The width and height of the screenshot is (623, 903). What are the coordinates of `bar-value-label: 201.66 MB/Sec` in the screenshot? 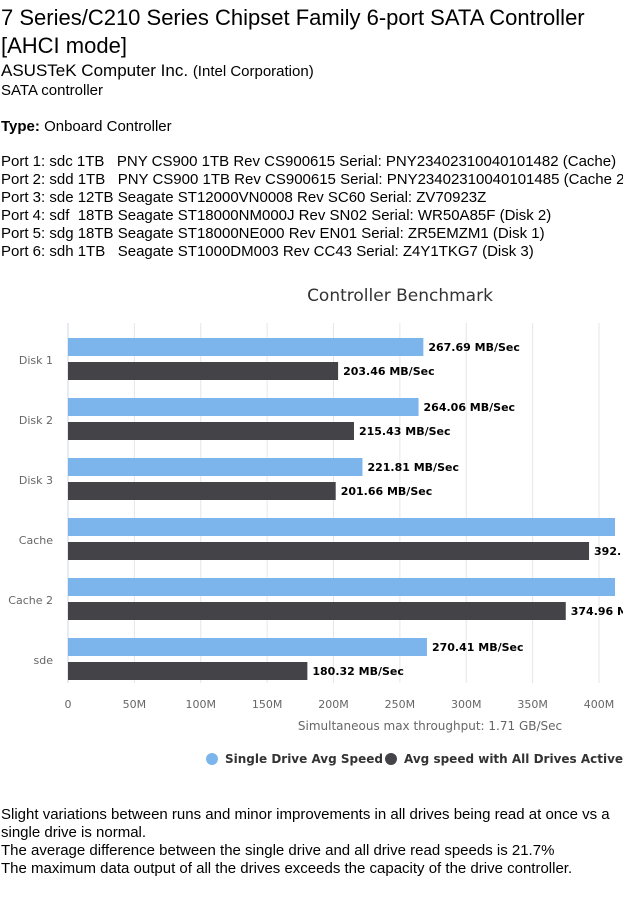 It's located at (387, 491).